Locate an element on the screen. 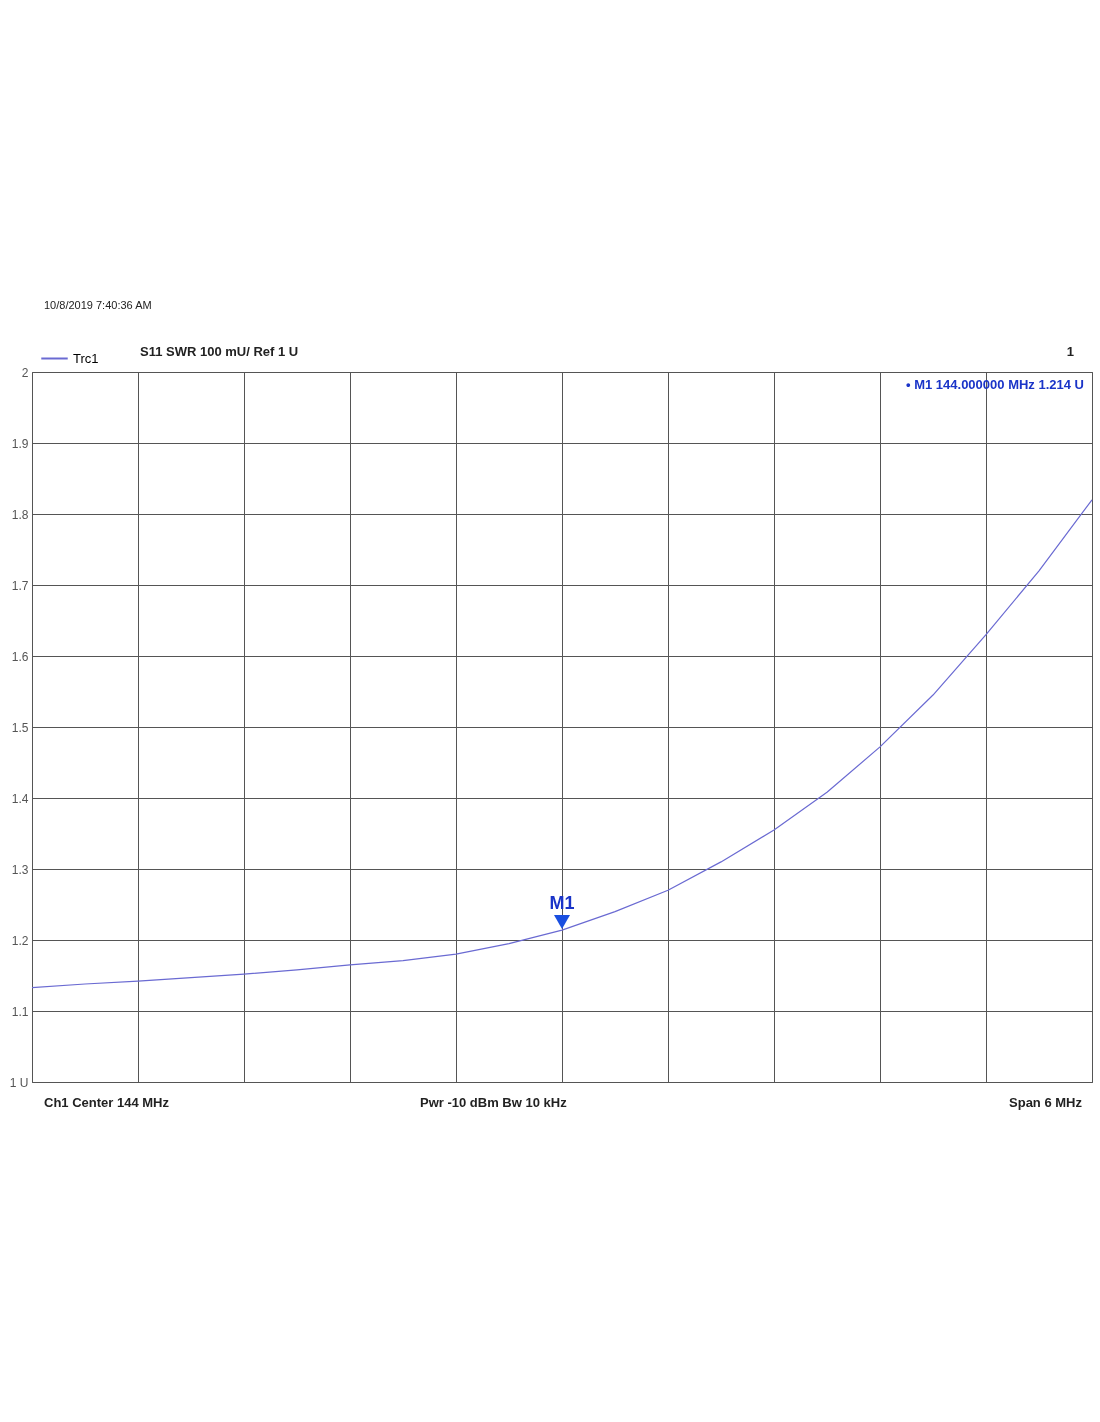 The width and height of the screenshot is (1100, 1422). legend-label: Trc1 is located at coordinates (86, 358).